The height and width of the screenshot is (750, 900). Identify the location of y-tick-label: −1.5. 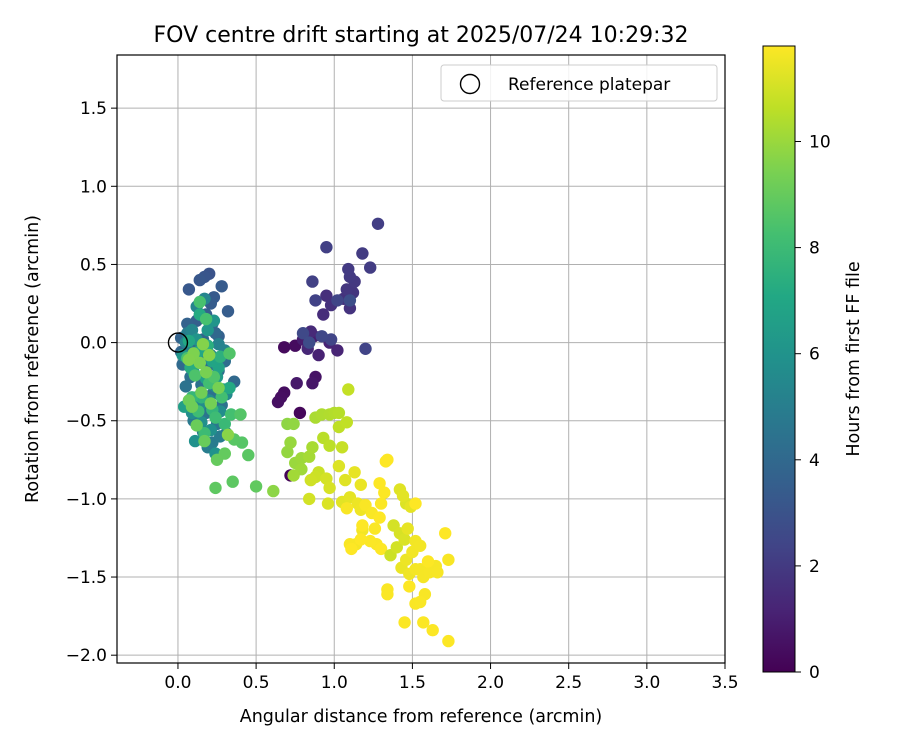
(86, 578).